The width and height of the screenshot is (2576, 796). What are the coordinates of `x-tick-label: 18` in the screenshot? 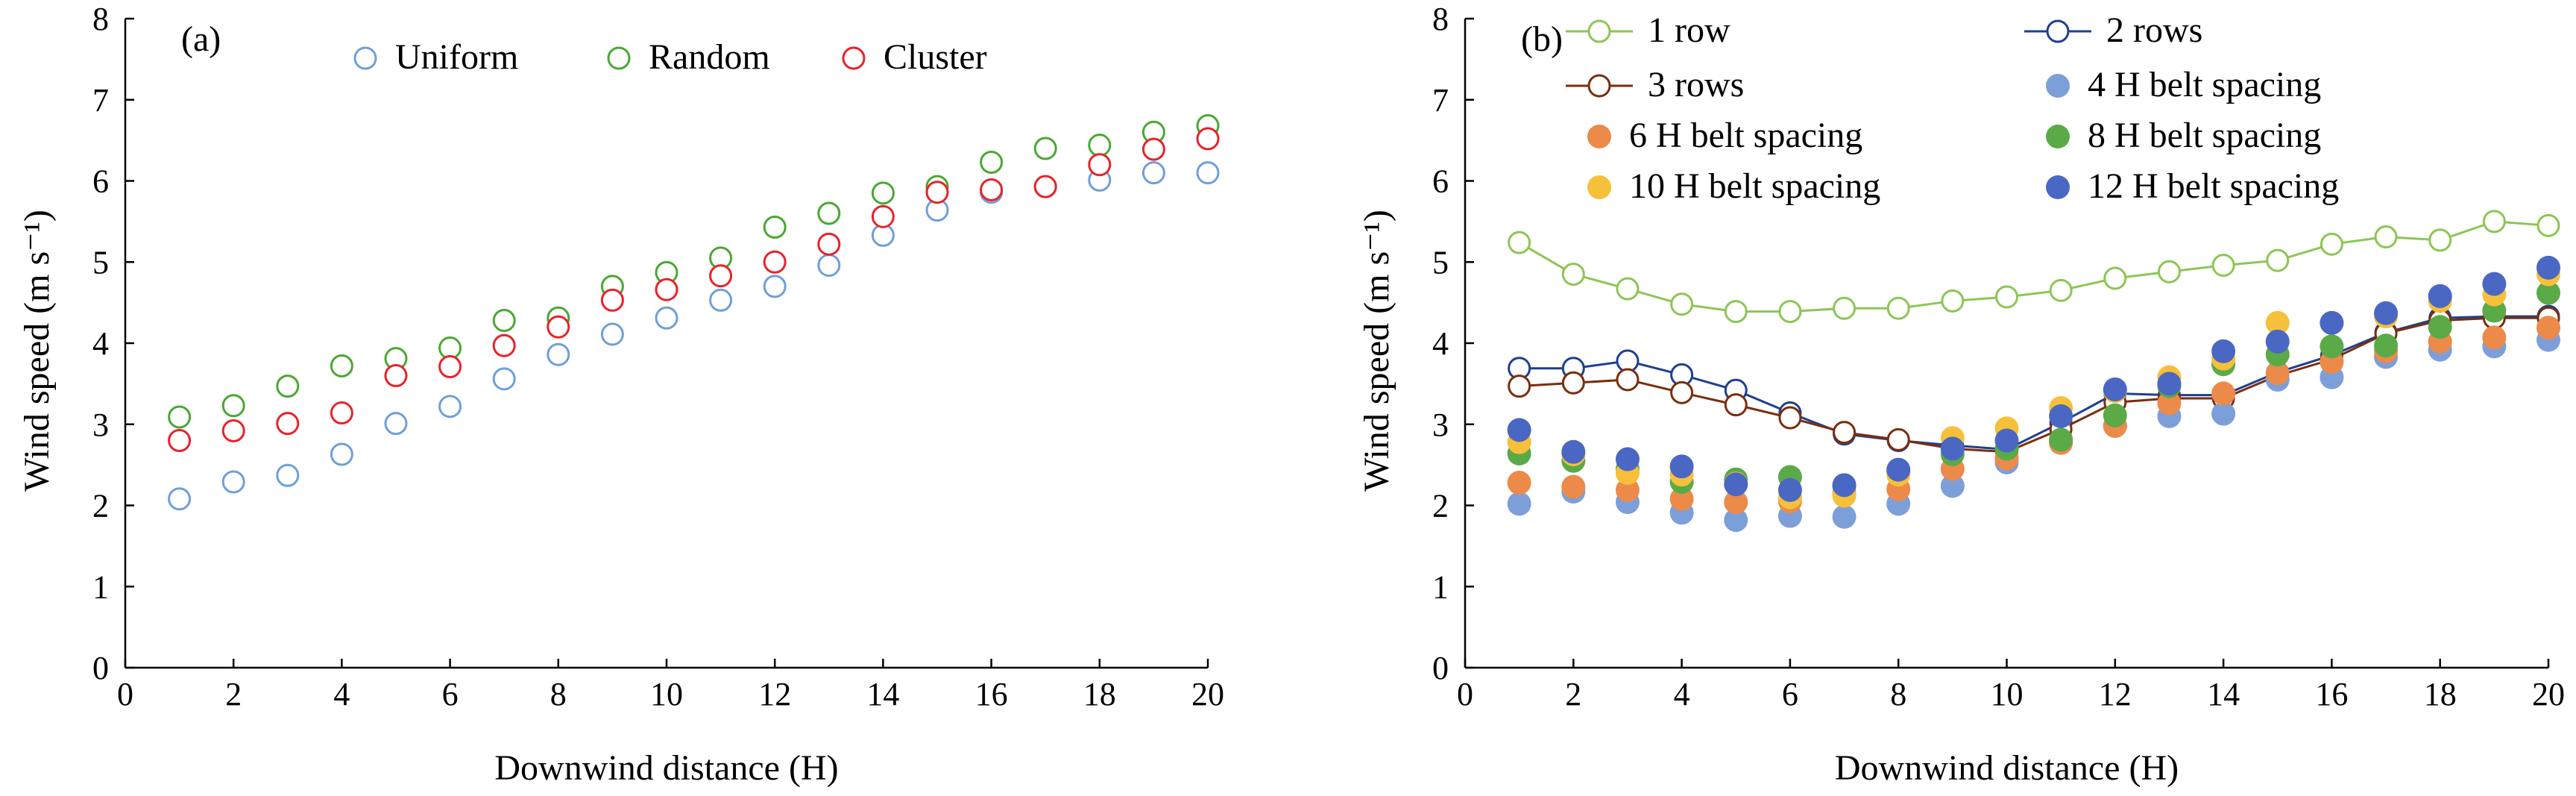 It's located at (1099, 694).